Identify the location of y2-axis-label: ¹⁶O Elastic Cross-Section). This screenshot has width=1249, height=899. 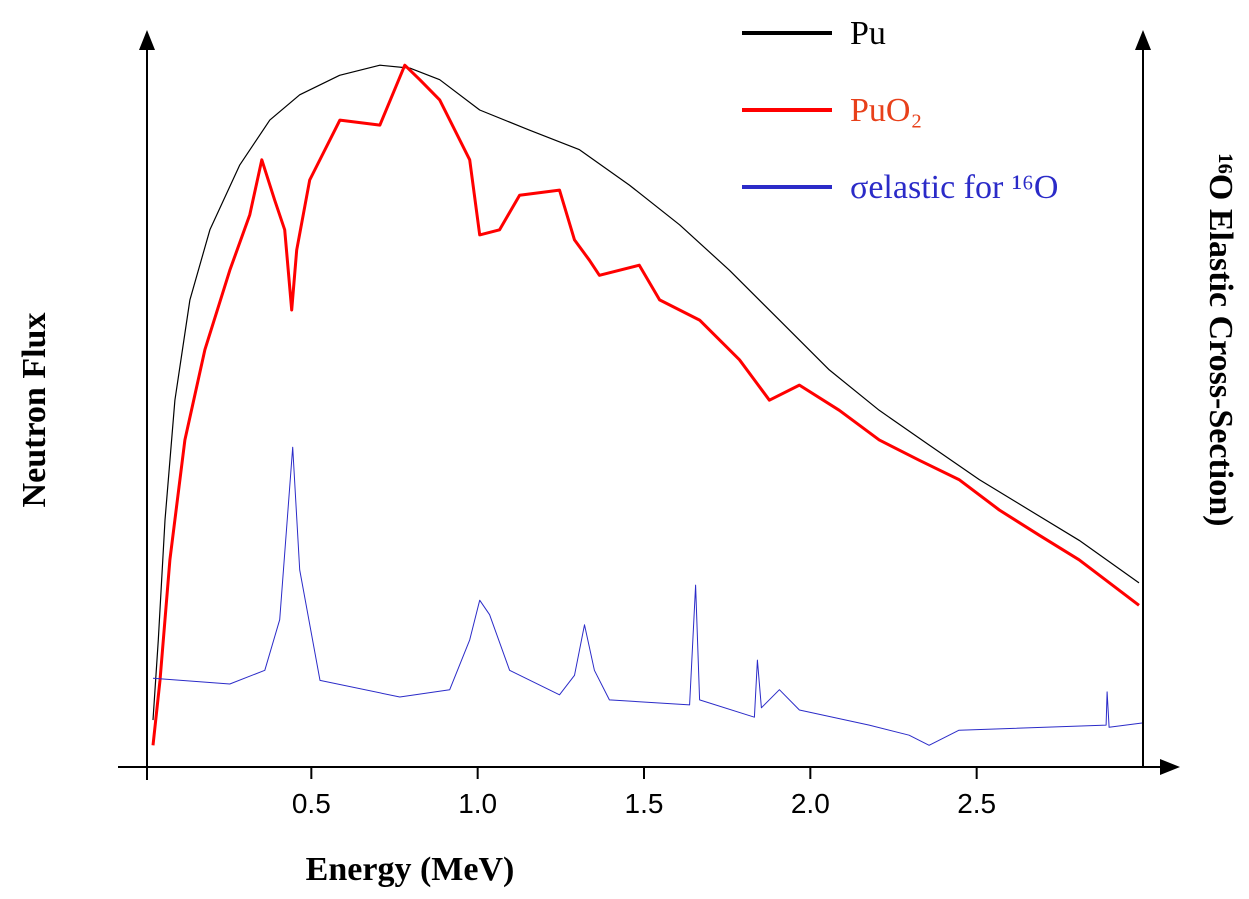
(1220, 340).